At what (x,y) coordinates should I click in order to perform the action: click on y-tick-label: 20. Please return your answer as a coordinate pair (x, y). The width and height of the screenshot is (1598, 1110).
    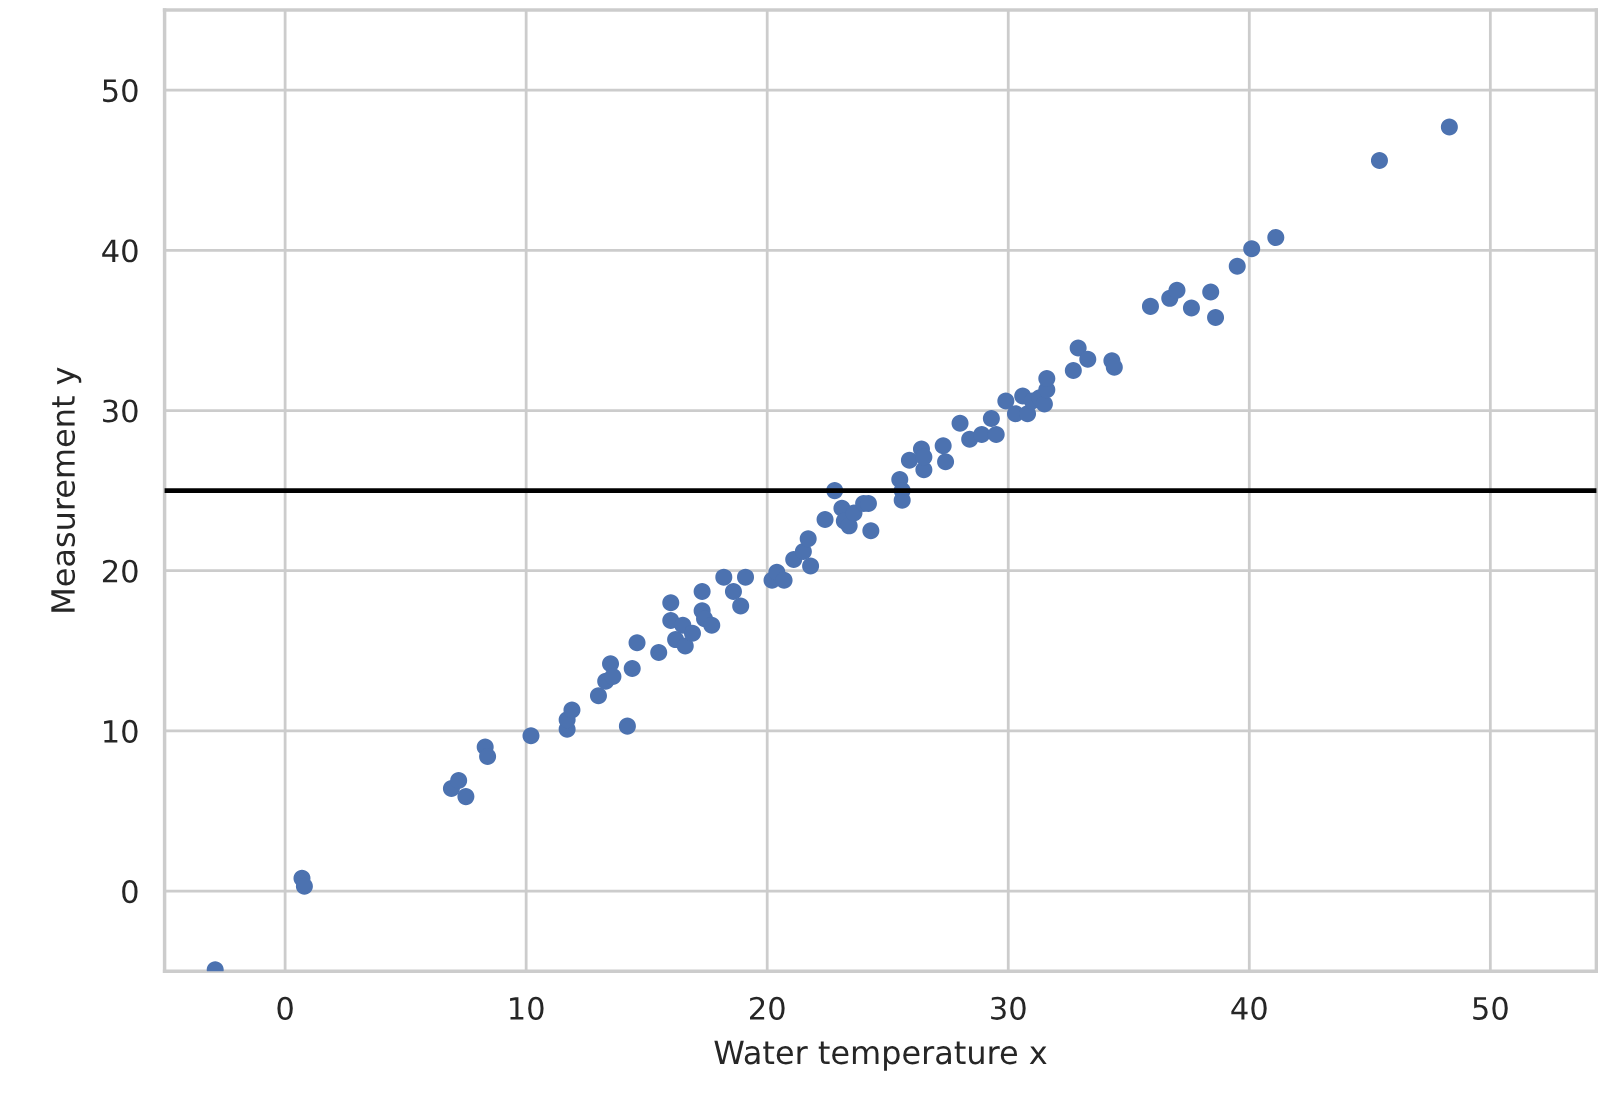
    Looking at the image, I should click on (120, 571).